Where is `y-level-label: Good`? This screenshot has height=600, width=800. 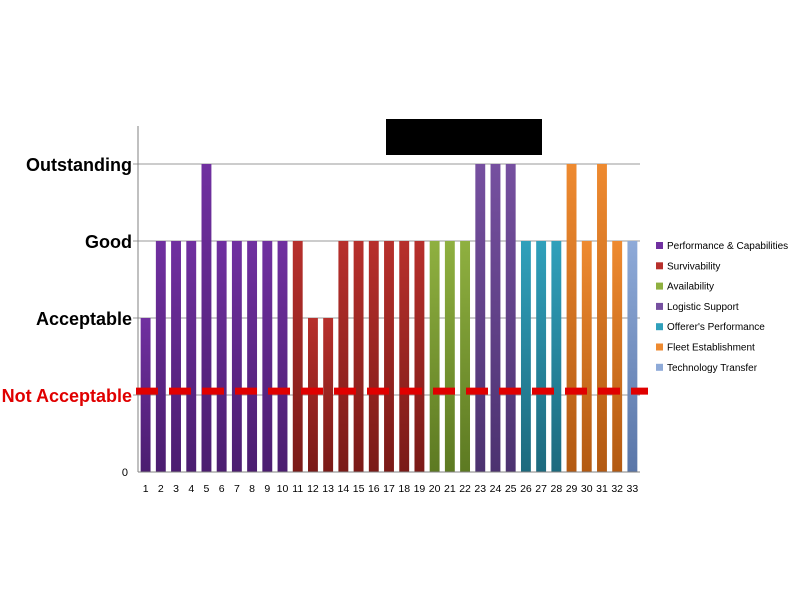 y-level-label: Good is located at coordinates (108, 242).